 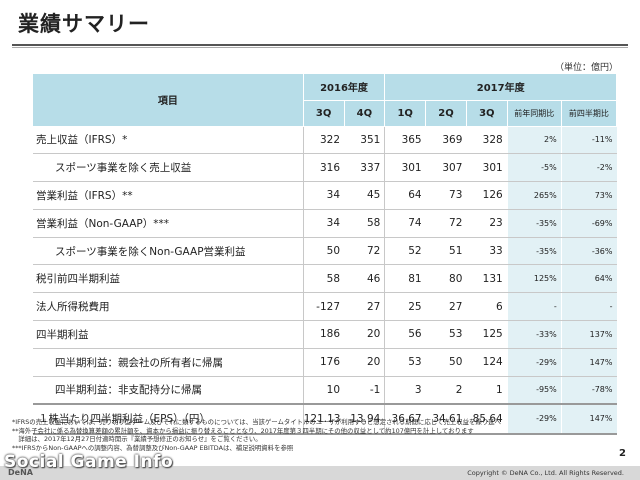 I want to click on value-cell: 34, so click(x=324, y=223).